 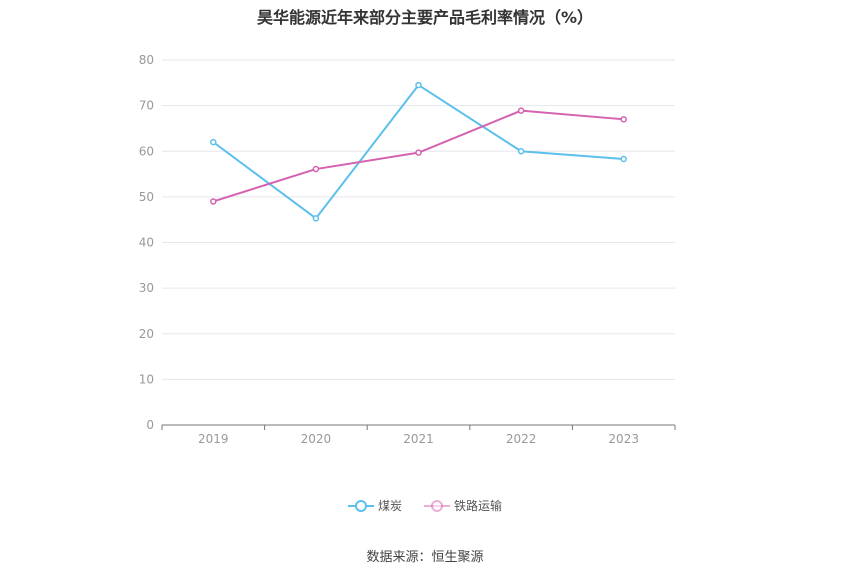 I want to click on data-point-s1-2022, so click(x=521, y=110).